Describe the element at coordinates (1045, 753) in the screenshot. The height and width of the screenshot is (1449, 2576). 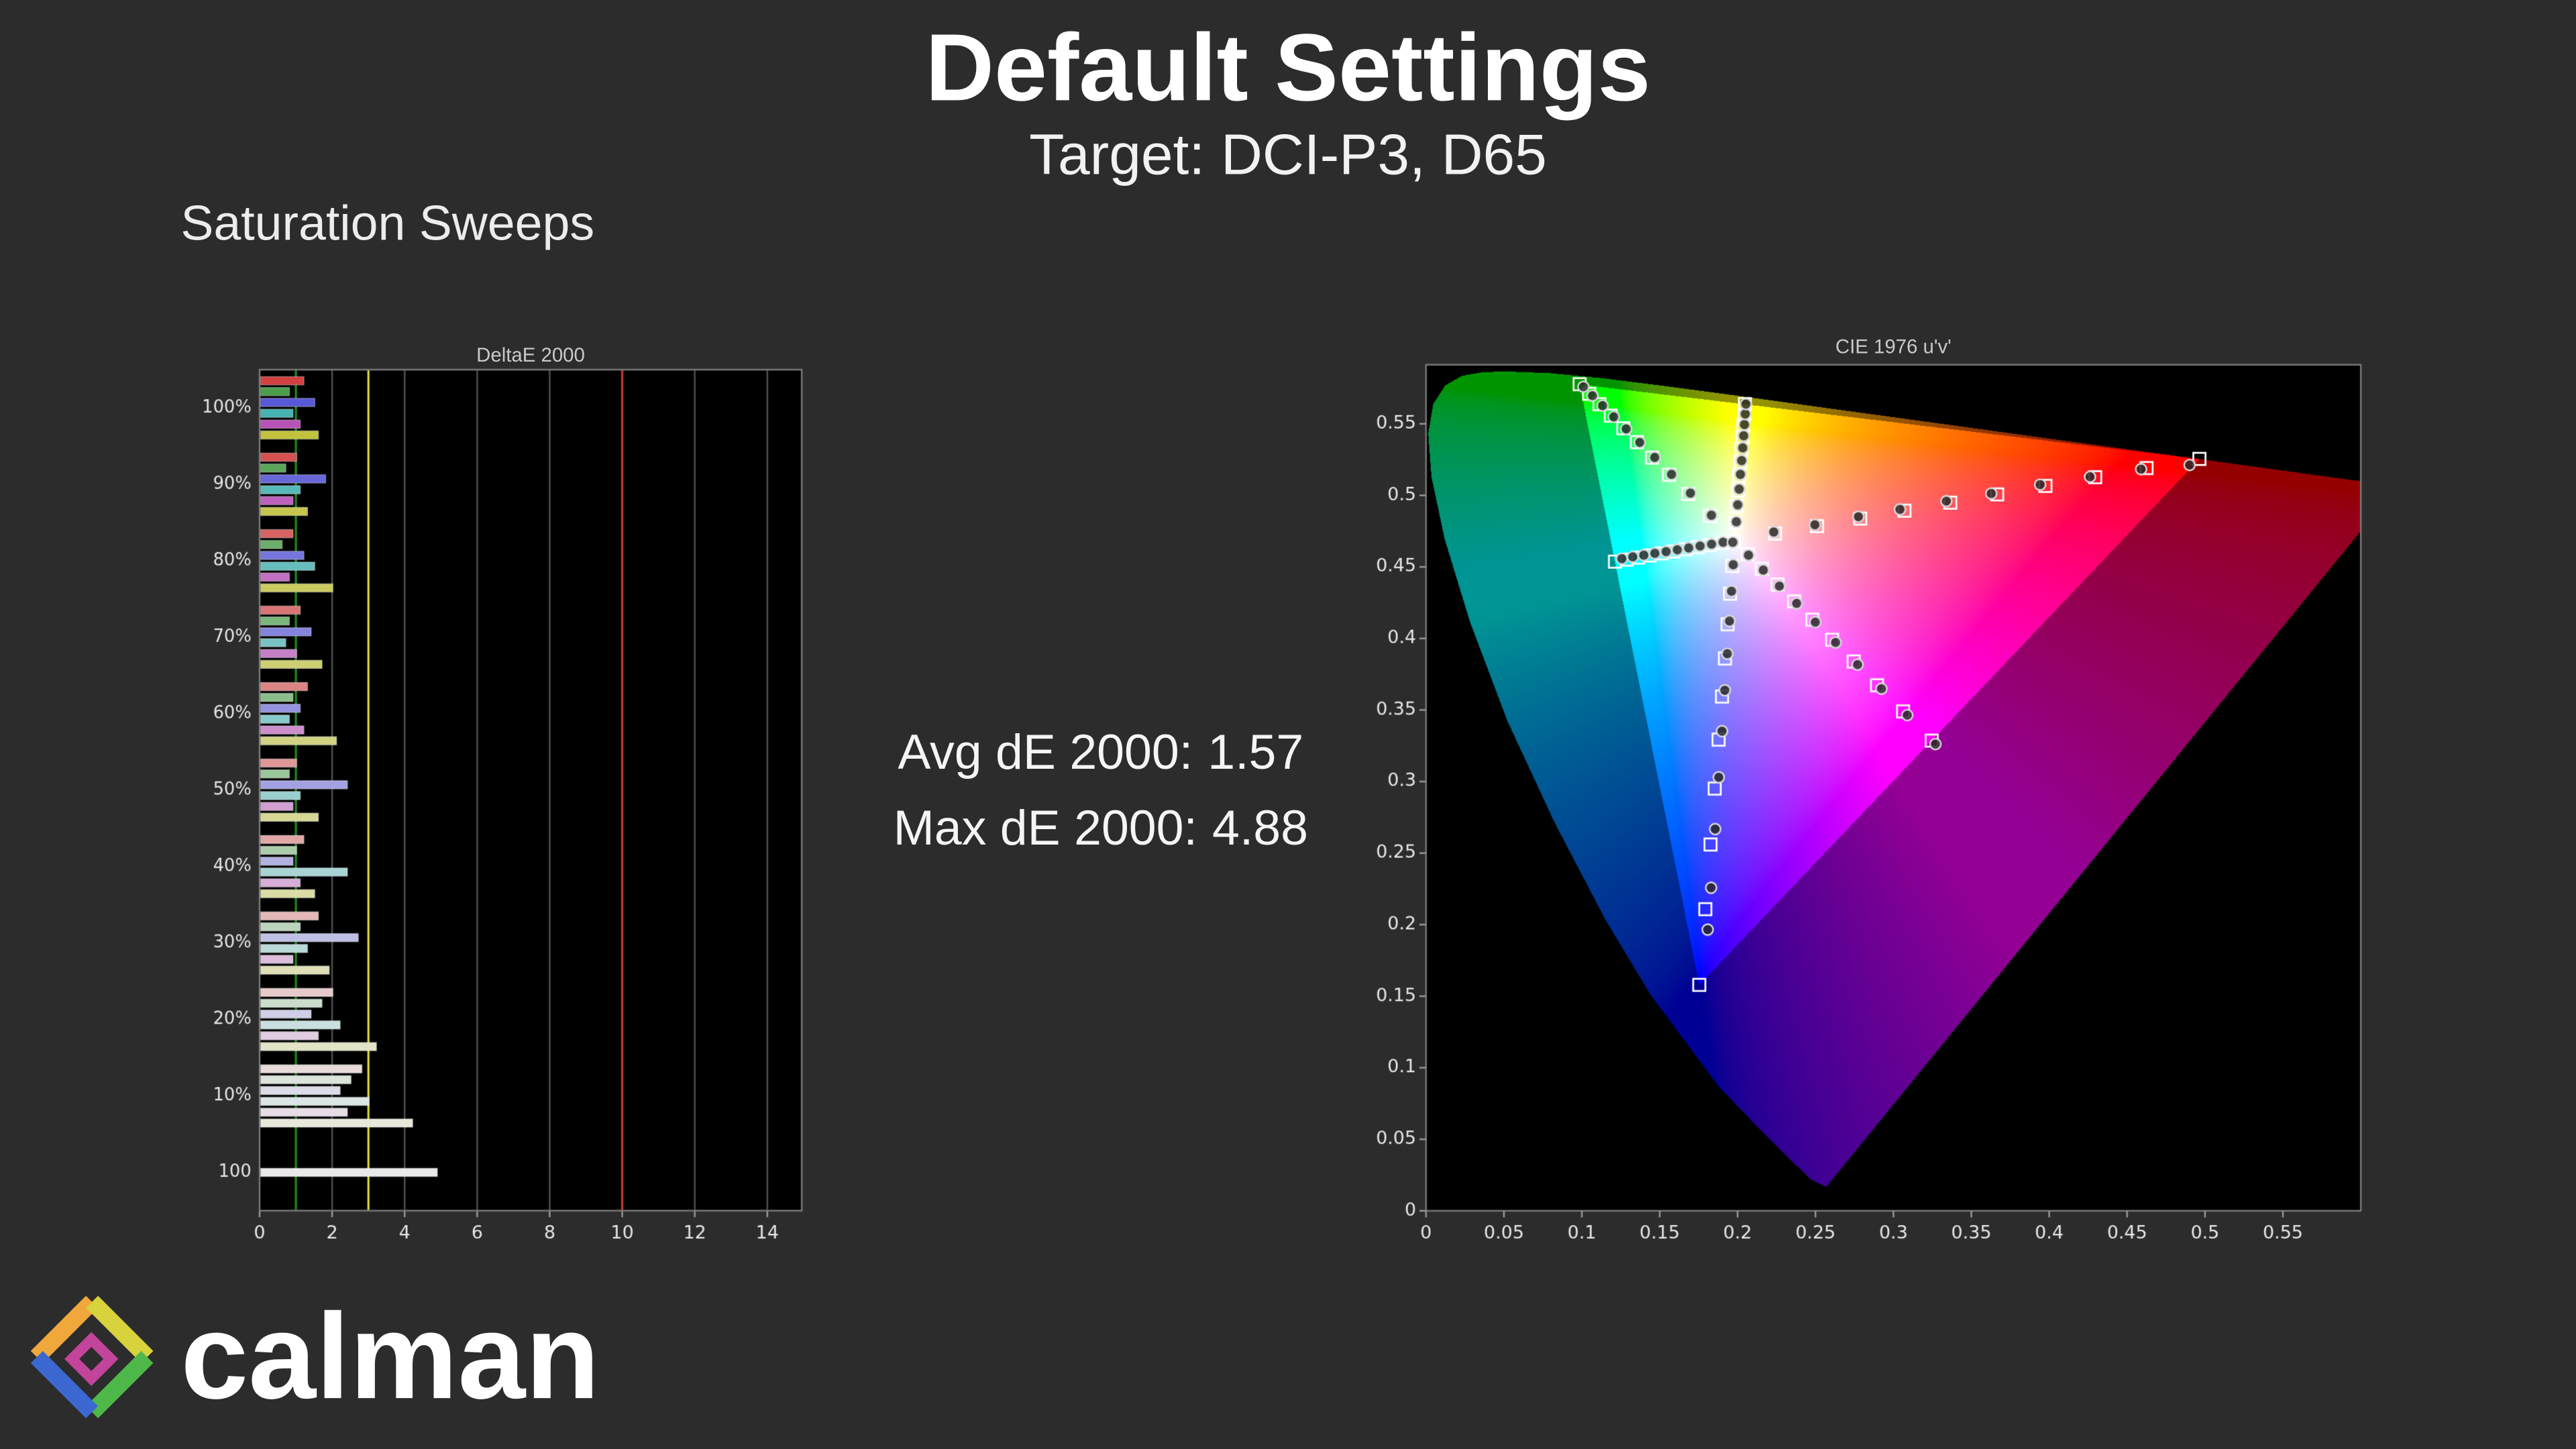
I see `avg-de-label: Avg dE 2000:` at that location.